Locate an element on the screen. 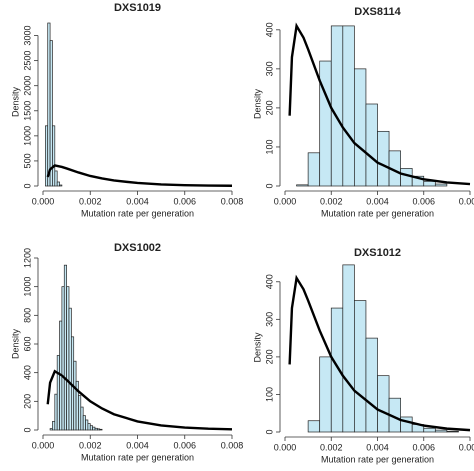 The image size is (474, 471). y-tick-label: 500 is located at coordinates (27, 160).